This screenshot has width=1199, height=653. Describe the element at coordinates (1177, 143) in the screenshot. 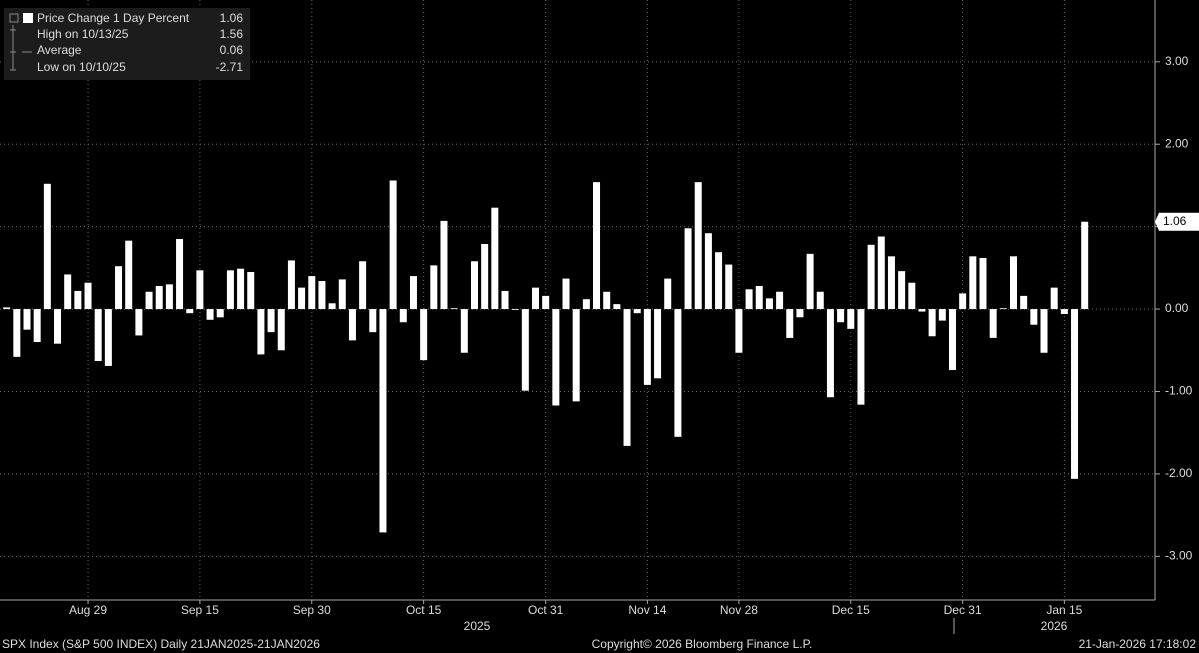

I see `y-tick-label: 2.00` at that location.